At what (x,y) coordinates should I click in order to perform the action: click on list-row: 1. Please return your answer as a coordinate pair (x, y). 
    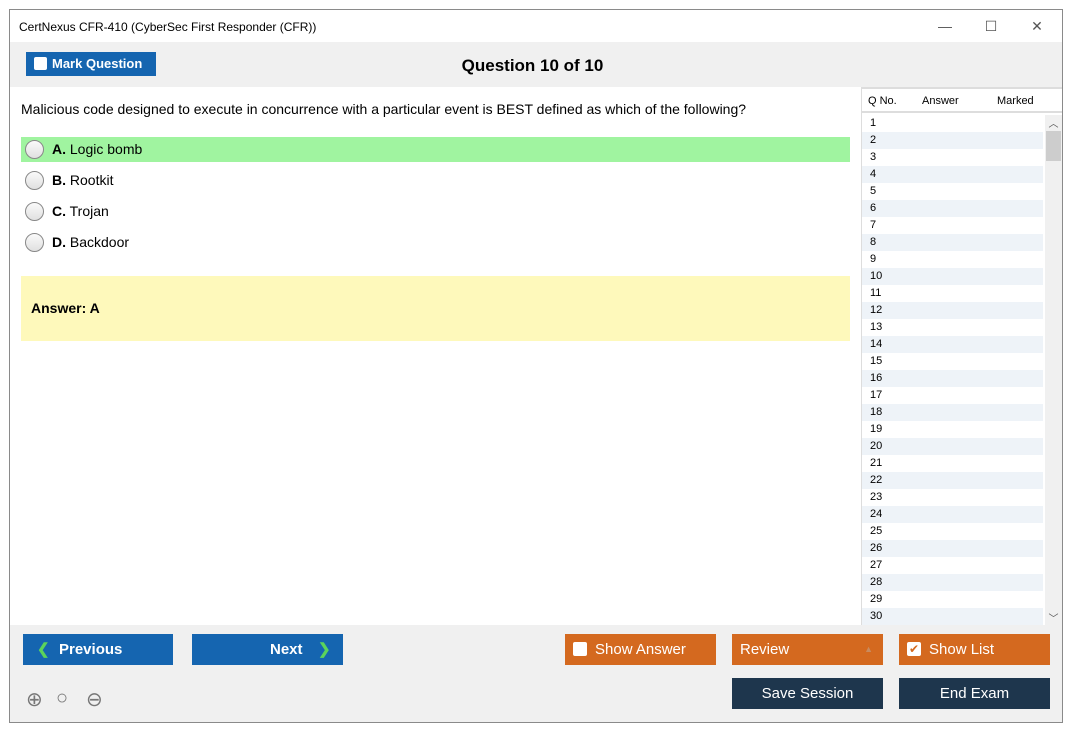
    Looking at the image, I should click on (873, 123).